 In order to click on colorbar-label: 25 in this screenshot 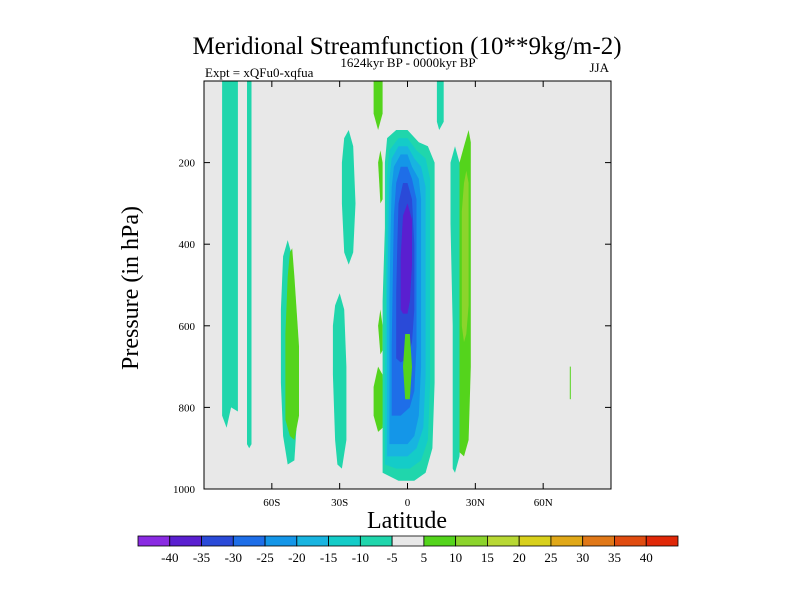, I will do `click(550, 557)`.